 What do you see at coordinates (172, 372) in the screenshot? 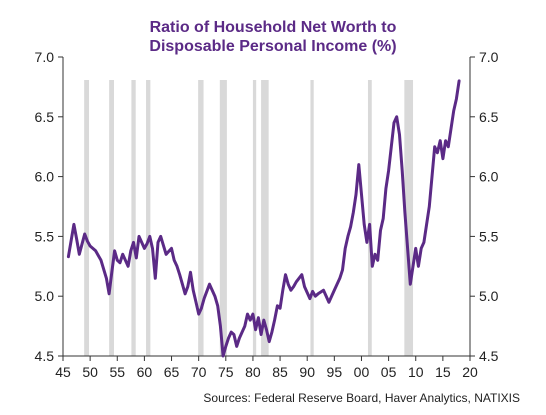
I see `x-tick-label: 65` at bounding box center [172, 372].